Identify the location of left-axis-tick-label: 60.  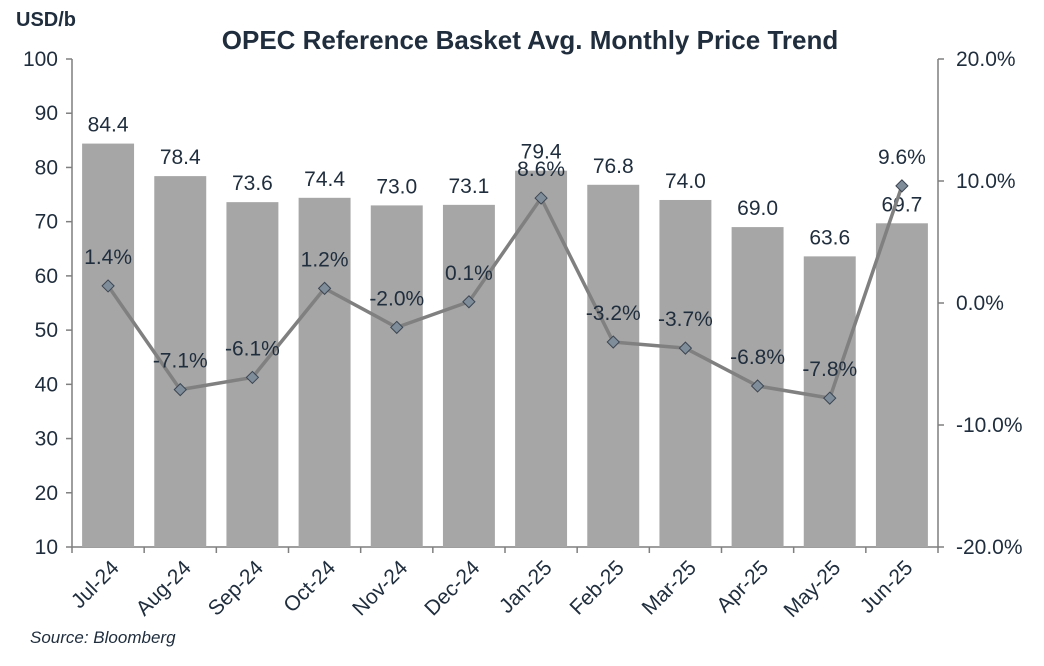
(46, 276).